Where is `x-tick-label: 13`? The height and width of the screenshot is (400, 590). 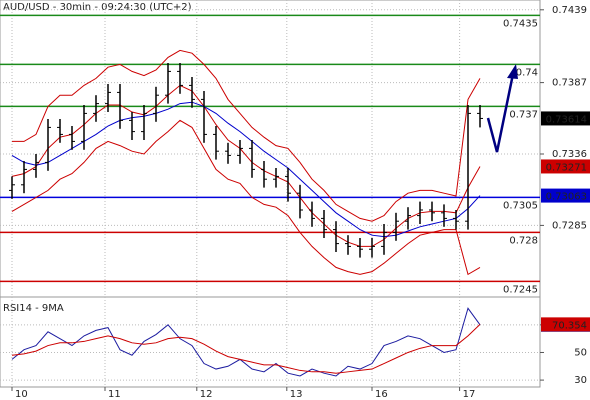 x-tick-label: 13 is located at coordinates (296, 394).